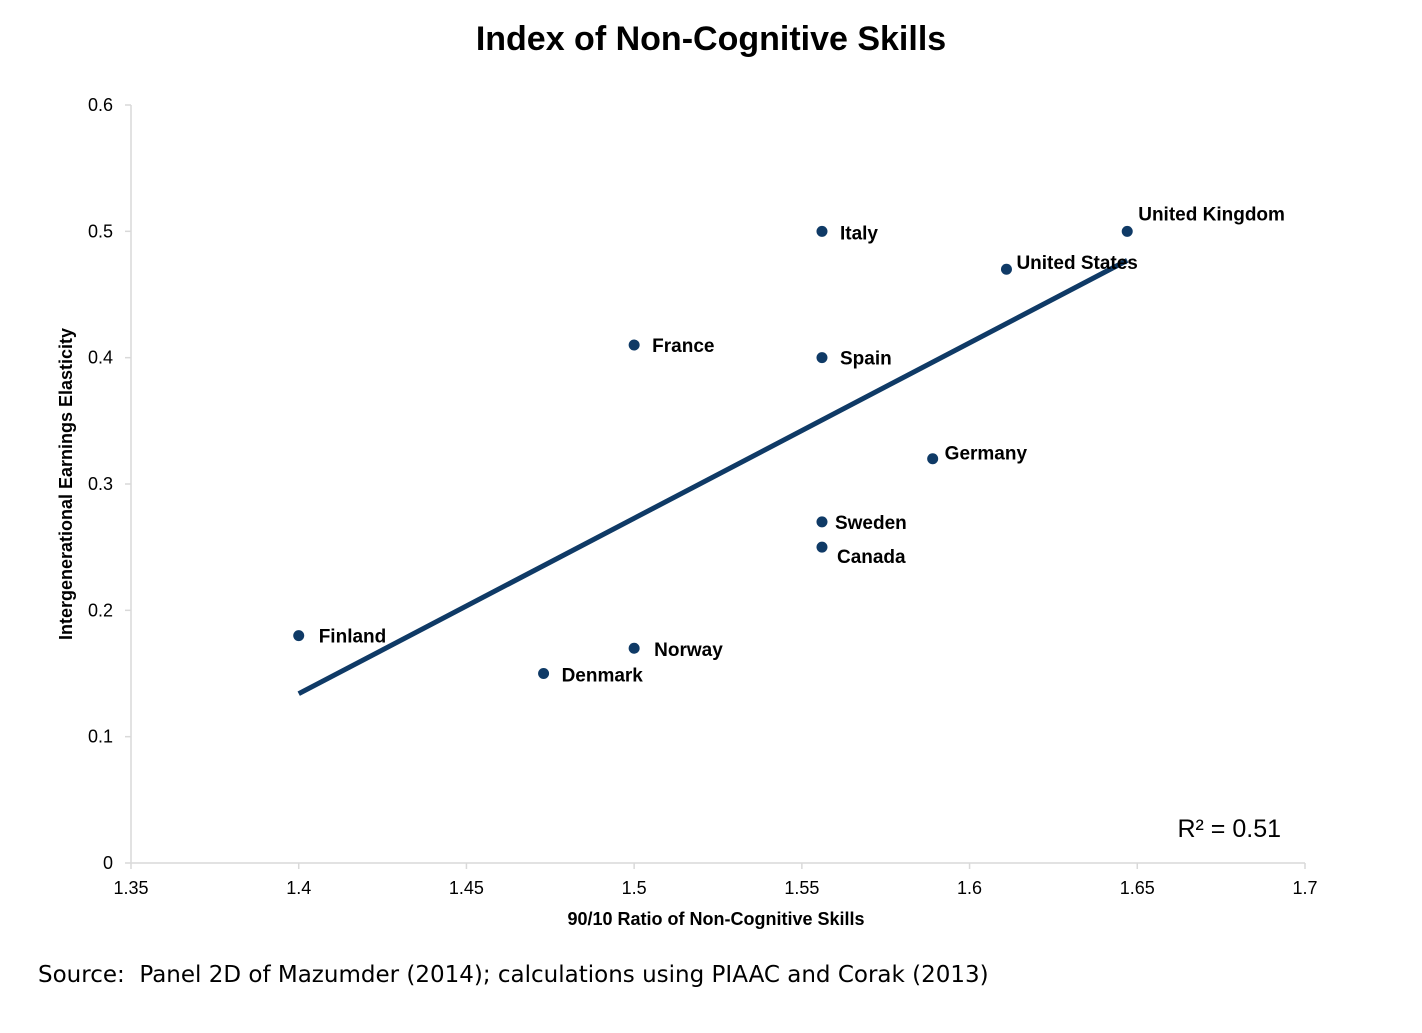 This screenshot has width=1422, height=1033. I want to click on data-point-denmark, so click(544, 673).